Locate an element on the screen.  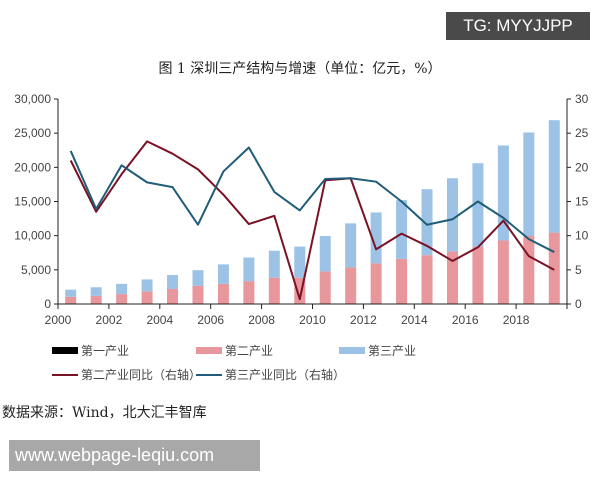
x-tick-label: 2014 is located at coordinates (414, 320).